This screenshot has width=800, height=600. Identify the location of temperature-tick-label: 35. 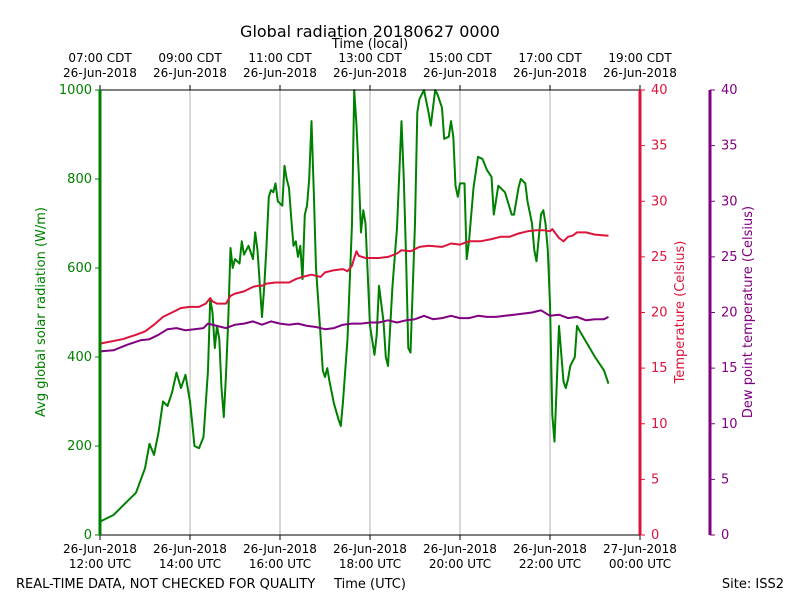
(659, 146).